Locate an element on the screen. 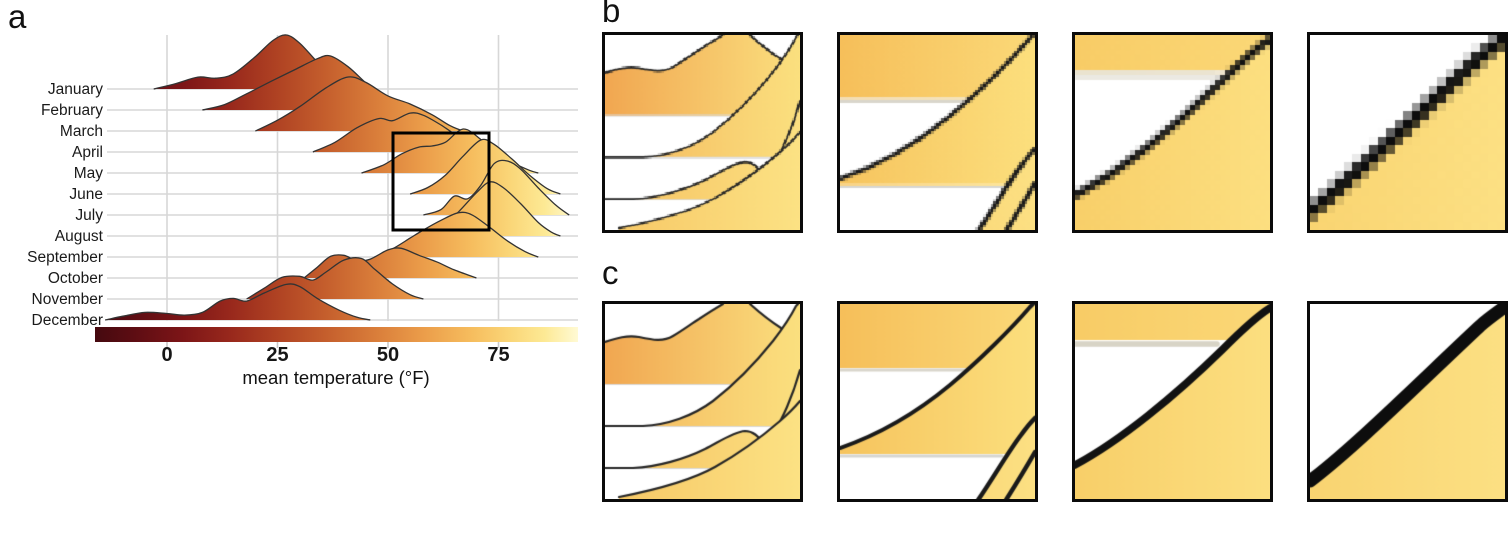  month-label: May is located at coordinates (89, 173).